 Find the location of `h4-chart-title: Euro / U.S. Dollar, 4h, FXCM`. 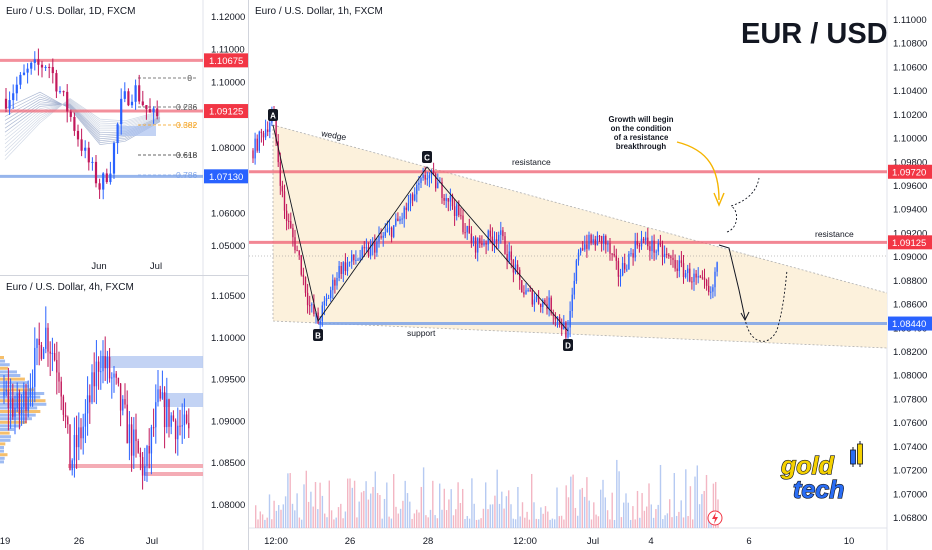

h4-chart-title: Euro / U.S. Dollar, 4h, FXCM is located at coordinates (70, 287).